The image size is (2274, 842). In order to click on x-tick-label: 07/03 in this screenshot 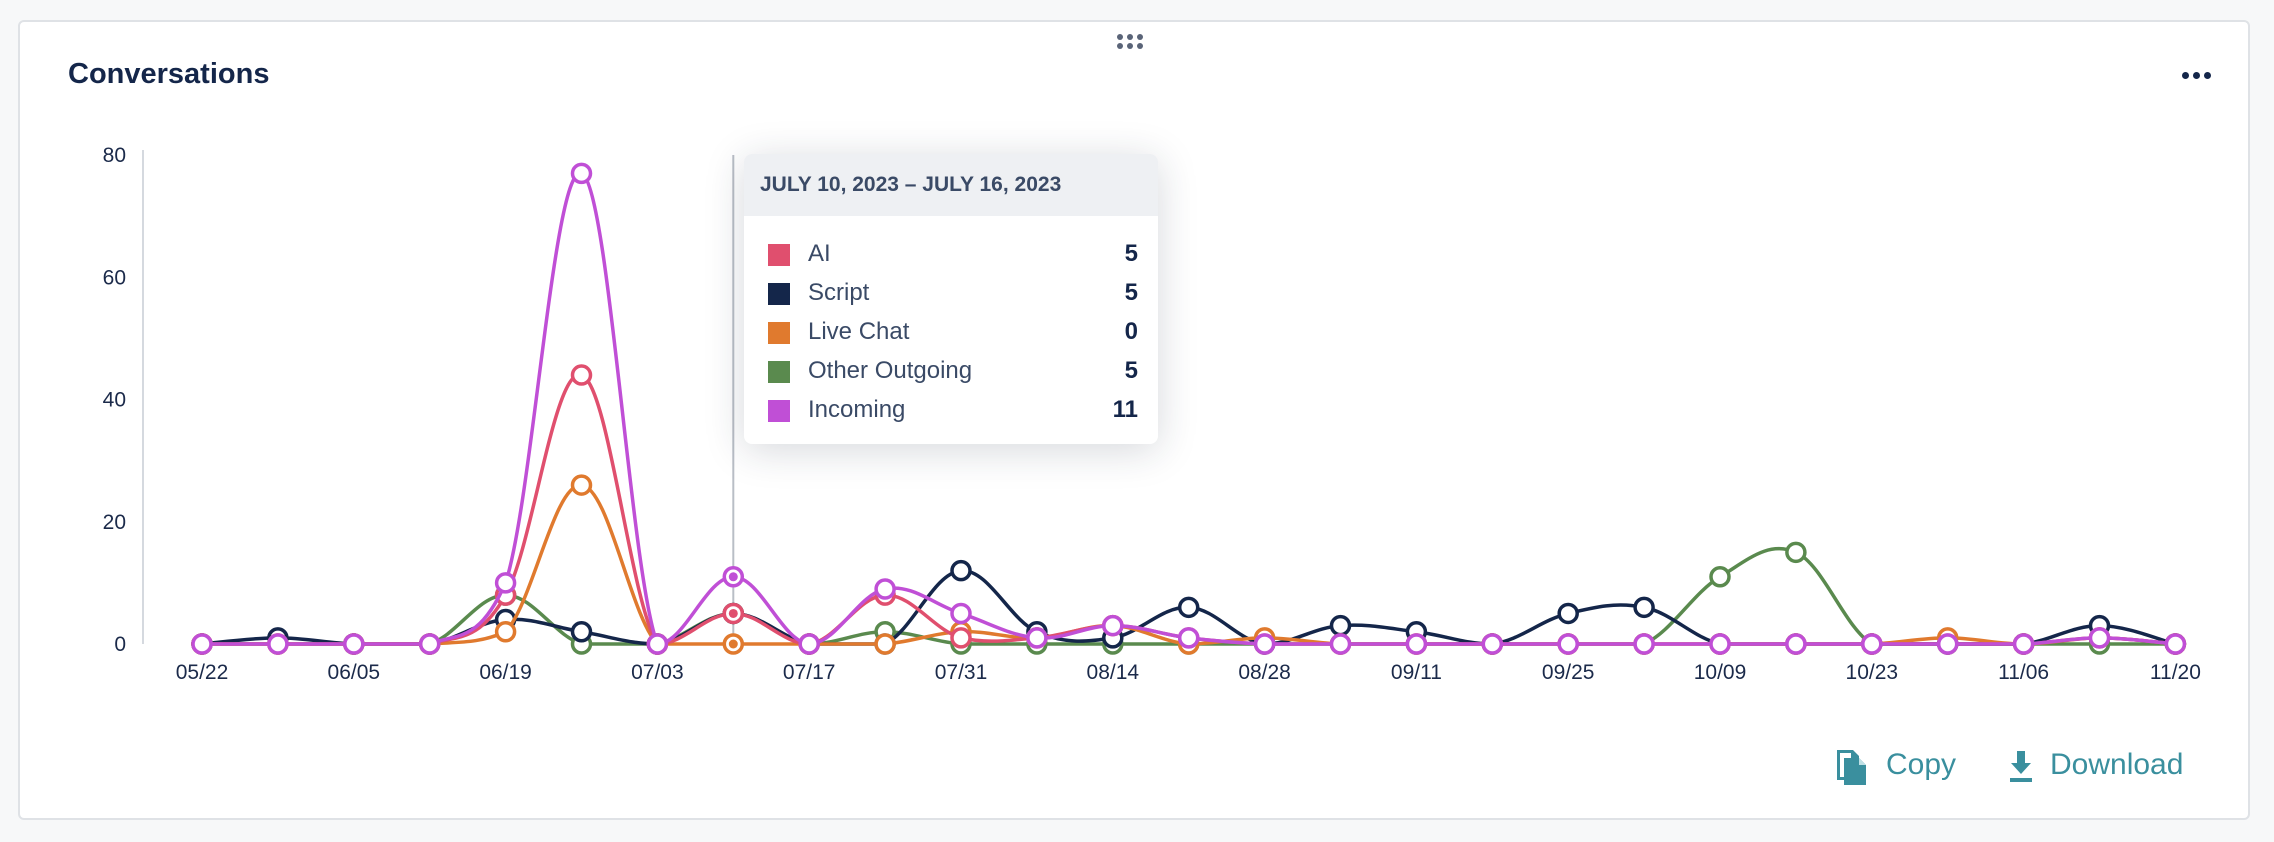, I will do `click(657, 672)`.